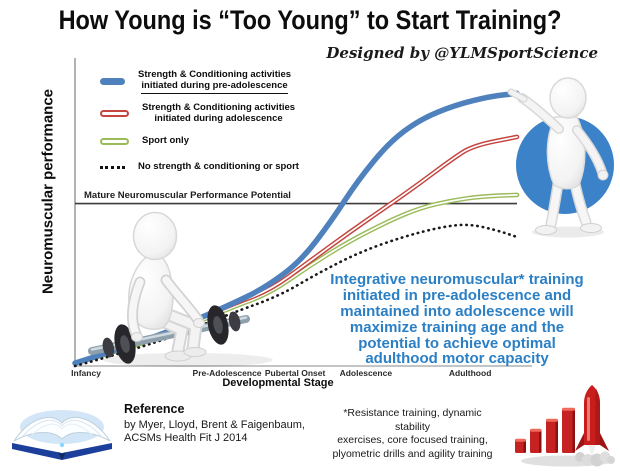 The height and width of the screenshot is (471, 620). What do you see at coordinates (218, 118) in the screenshot?
I see `legend-label: initiated during adolescence` at bounding box center [218, 118].